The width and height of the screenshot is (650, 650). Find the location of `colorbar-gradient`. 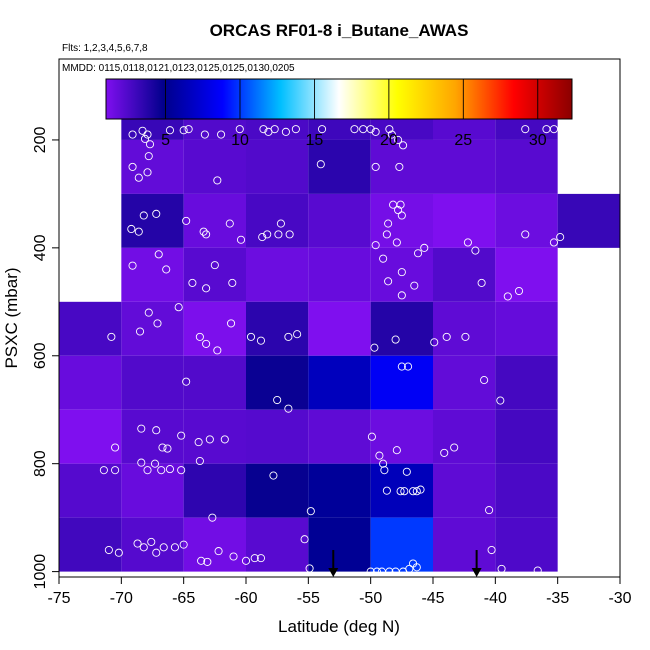

colorbar-gradient is located at coordinates (339, 99).